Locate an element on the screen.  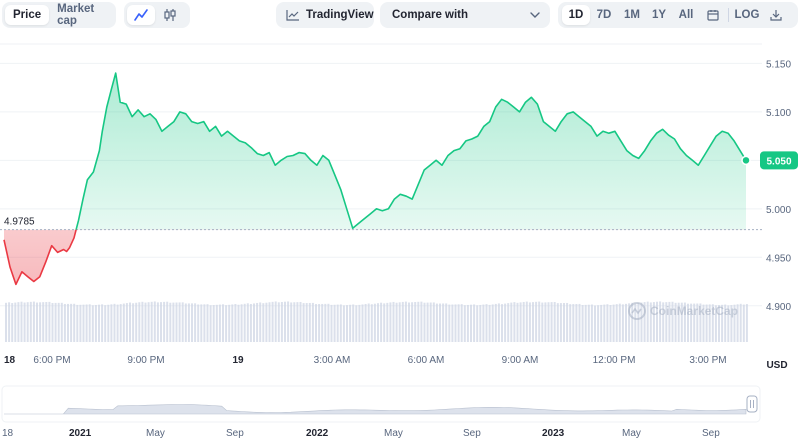
navigator-label: May is located at coordinates (393, 433).